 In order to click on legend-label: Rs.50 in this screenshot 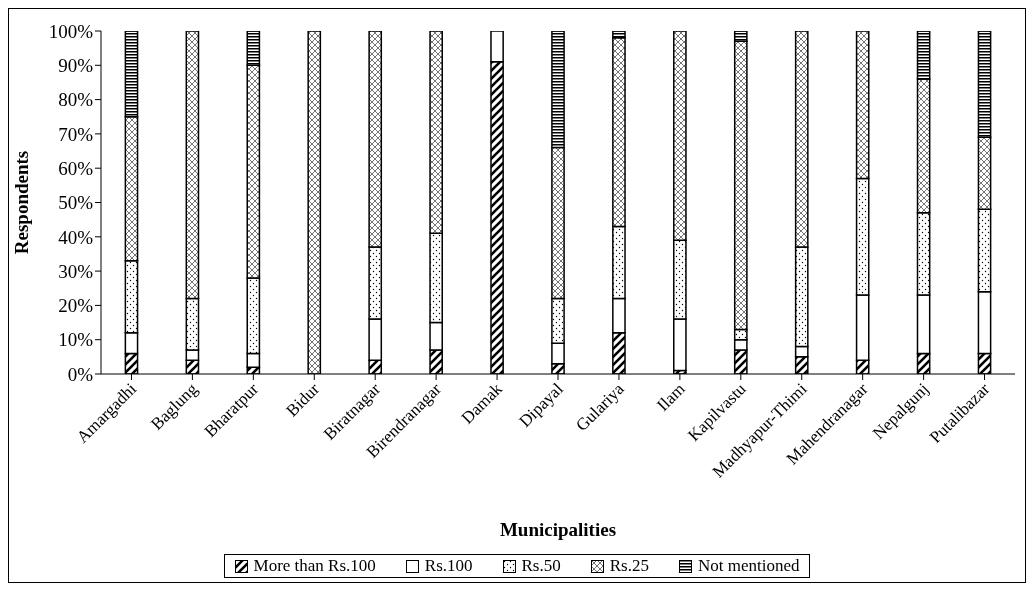, I will do `click(540, 566)`.